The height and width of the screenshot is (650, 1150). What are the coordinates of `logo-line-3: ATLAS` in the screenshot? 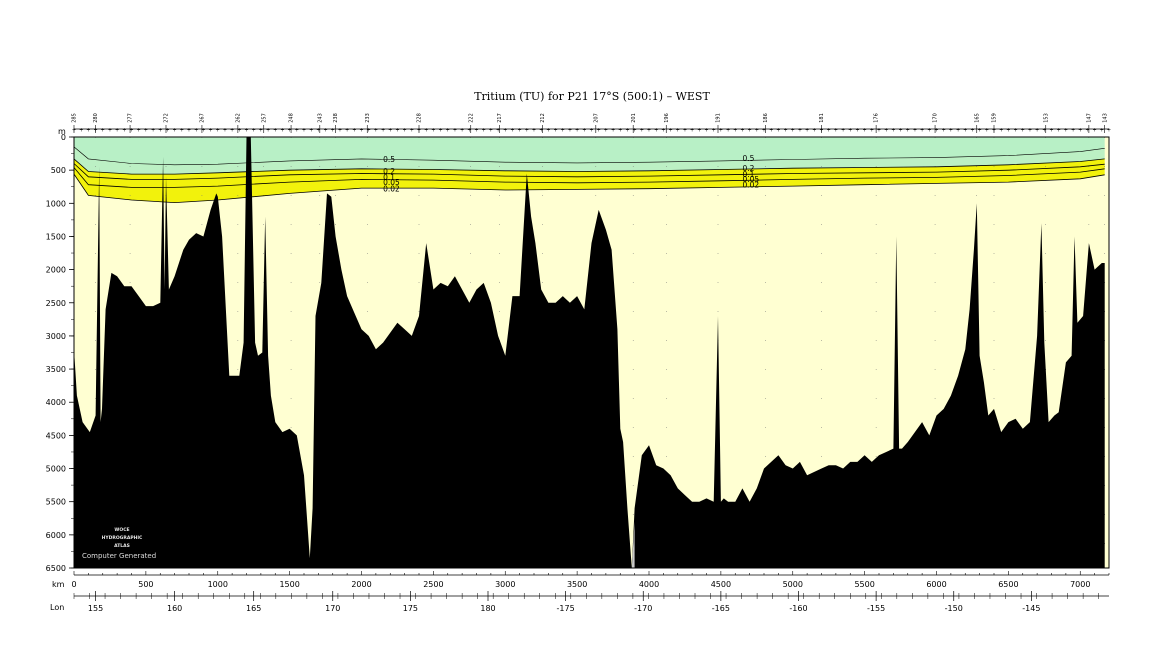 It's located at (122, 546).